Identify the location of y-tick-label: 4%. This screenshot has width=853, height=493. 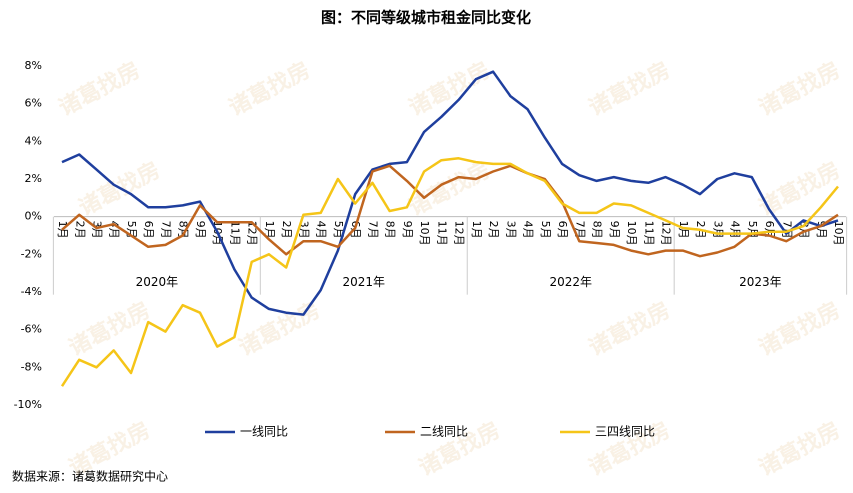
(33, 140).